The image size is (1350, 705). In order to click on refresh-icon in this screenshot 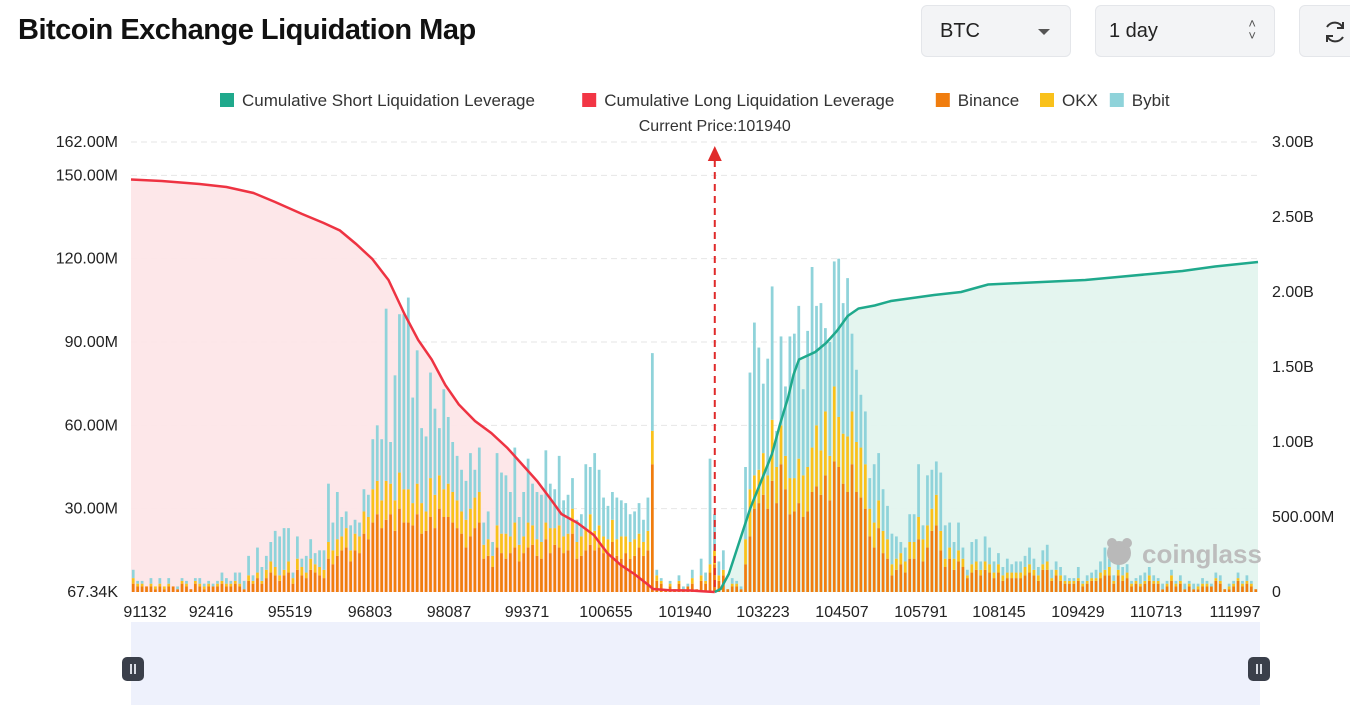, I will do `click(1335, 32)`.